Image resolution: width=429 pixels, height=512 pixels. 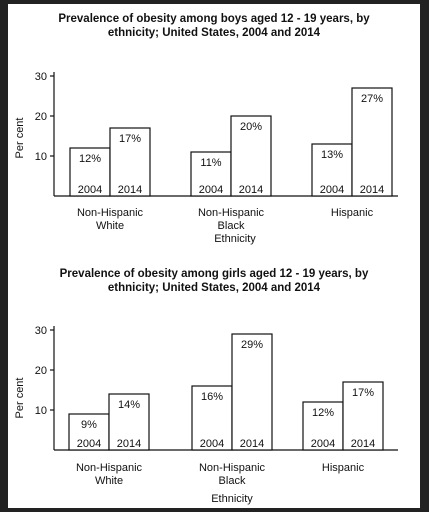 What do you see at coordinates (251, 127) in the screenshot?
I see `bar-value-label: 20%` at bounding box center [251, 127].